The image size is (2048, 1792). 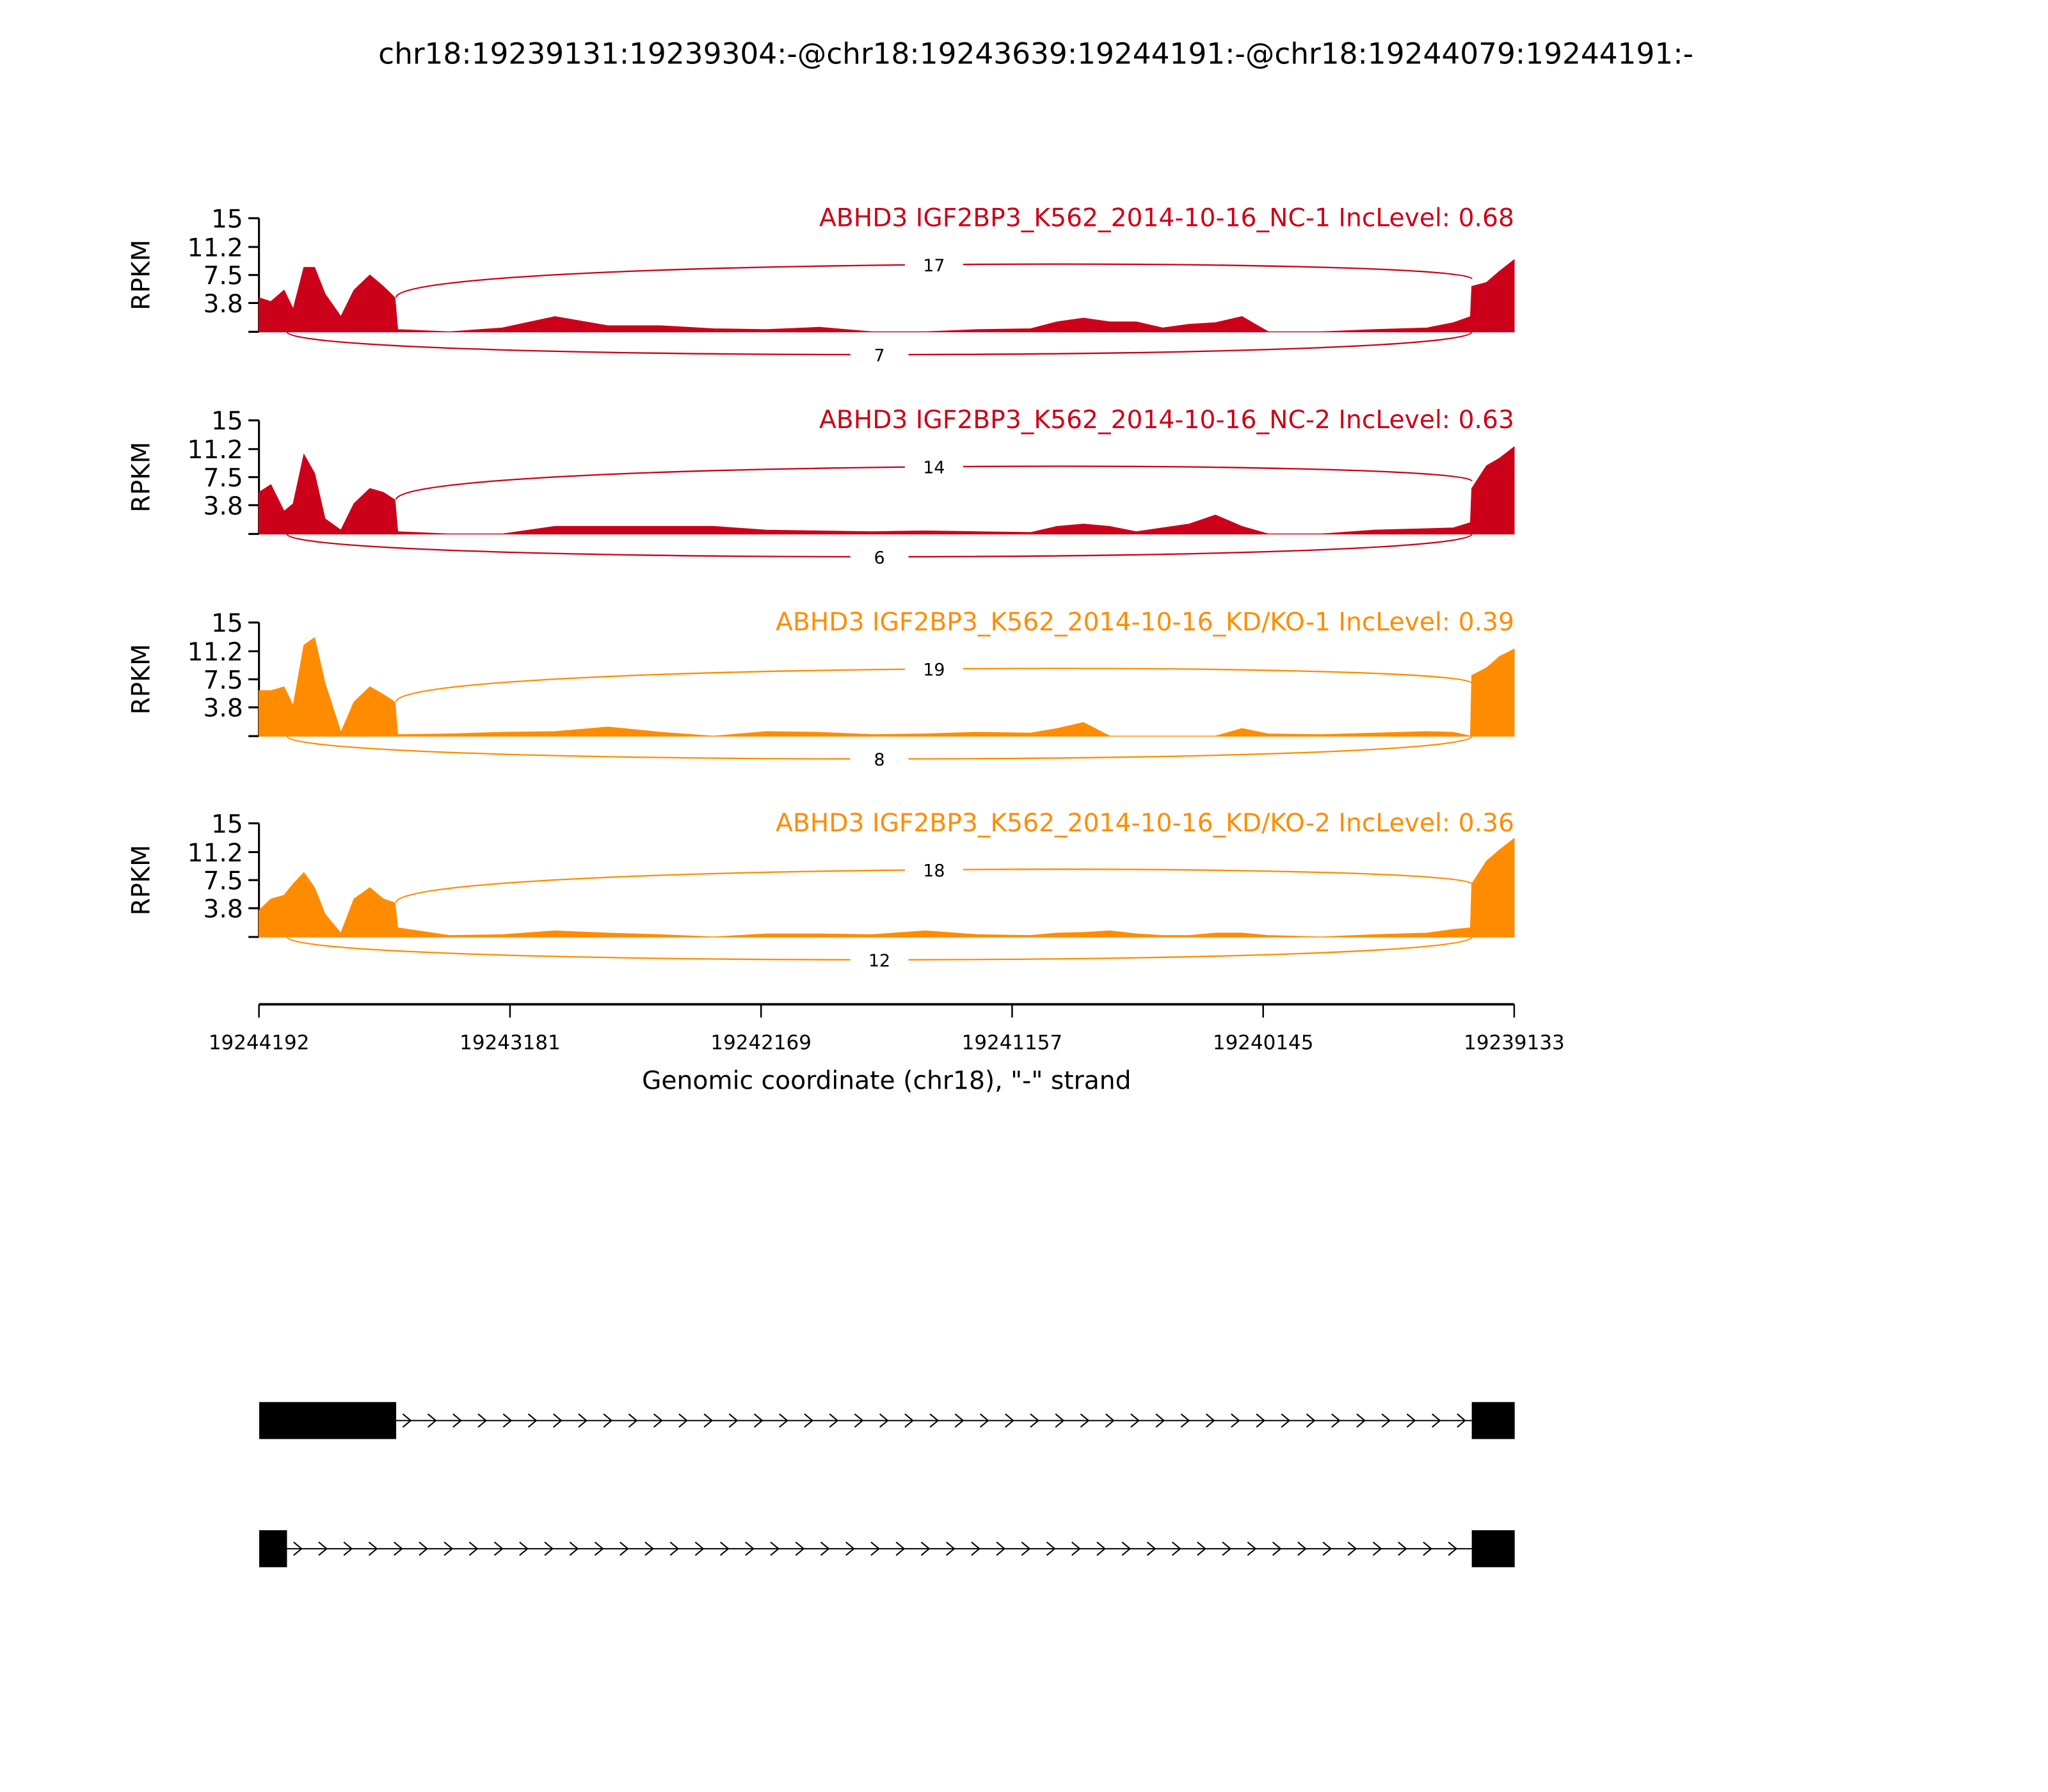 What do you see at coordinates (761, 1042) in the screenshot?
I see `x-tick-label: 19242169` at bounding box center [761, 1042].